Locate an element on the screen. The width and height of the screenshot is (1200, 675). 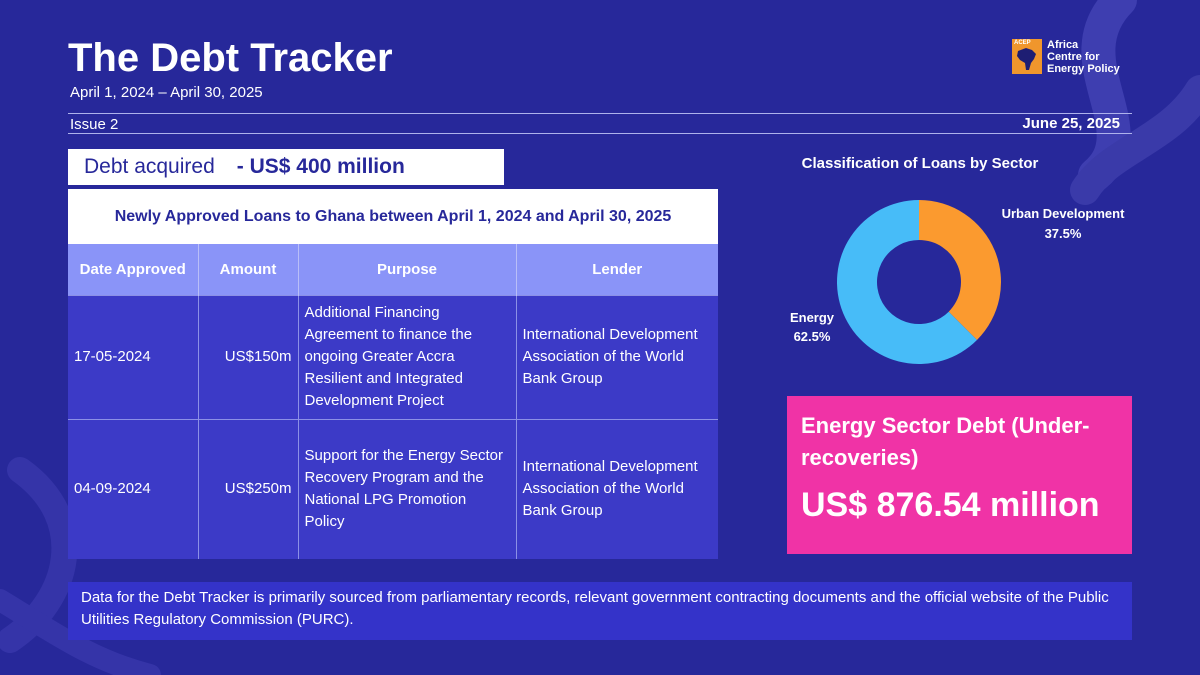
slice-label: Urban Development is located at coordinates (1063, 213).